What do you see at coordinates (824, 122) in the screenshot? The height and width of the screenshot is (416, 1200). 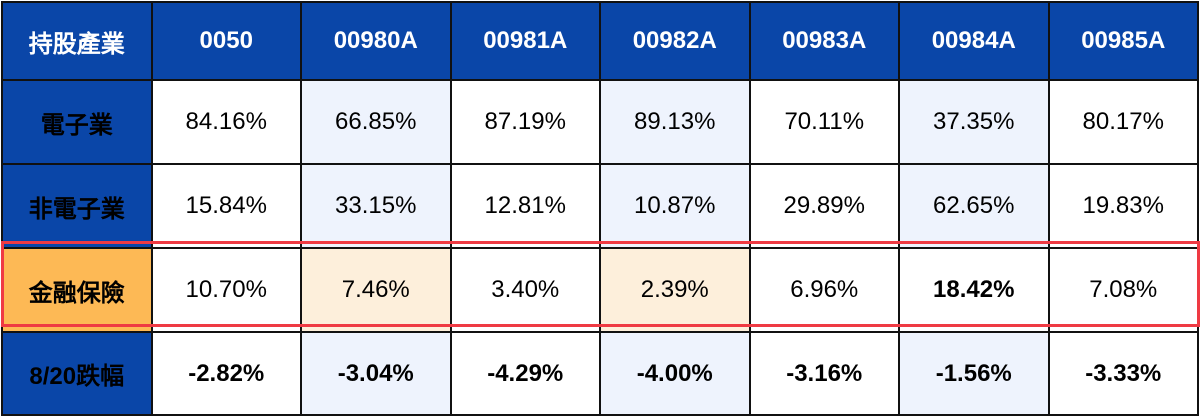 I see `table-cell: 70.11%` at bounding box center [824, 122].